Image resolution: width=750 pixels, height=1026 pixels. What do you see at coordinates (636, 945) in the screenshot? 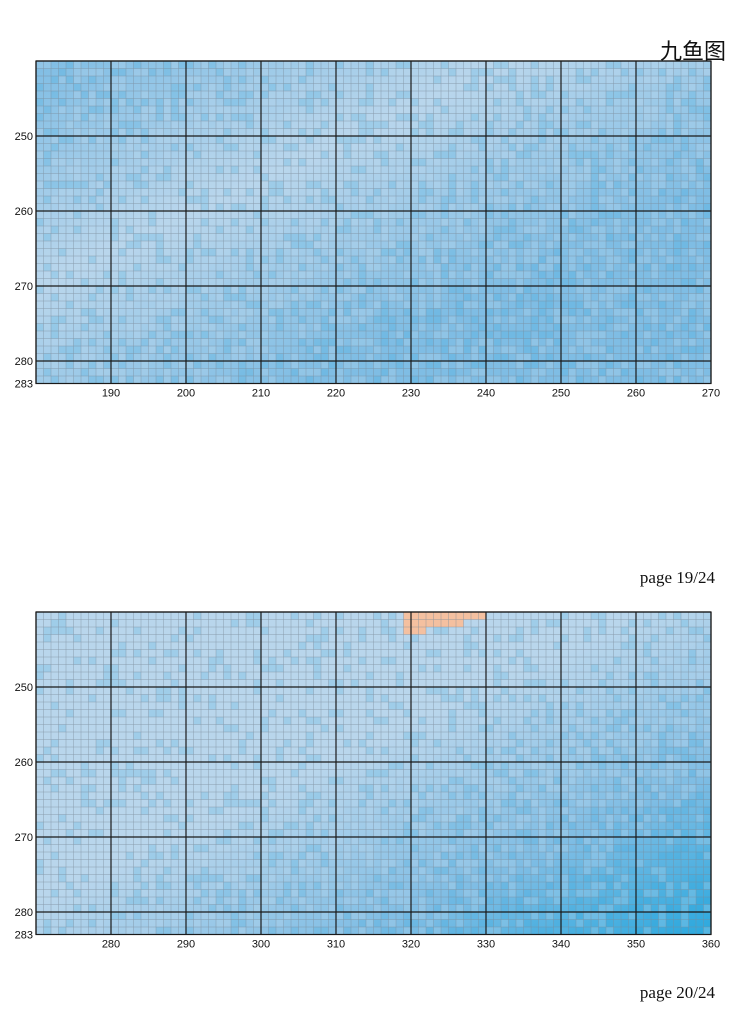
I see `x-tick-label: 350` at bounding box center [636, 945].